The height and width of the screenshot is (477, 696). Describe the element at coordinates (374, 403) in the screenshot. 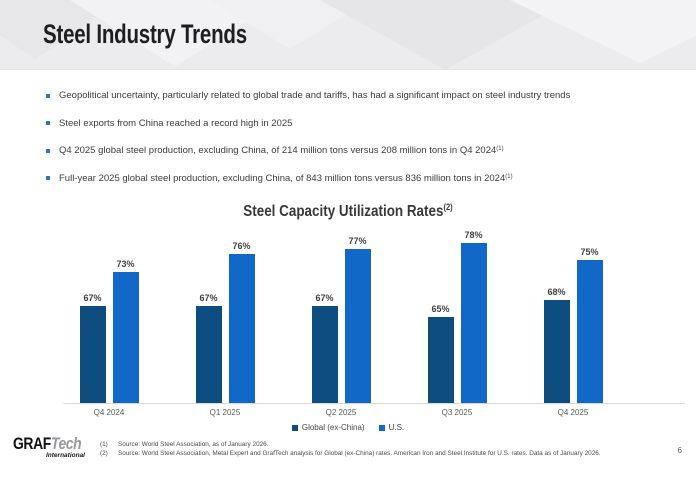

I see `x-axis-line` at that location.